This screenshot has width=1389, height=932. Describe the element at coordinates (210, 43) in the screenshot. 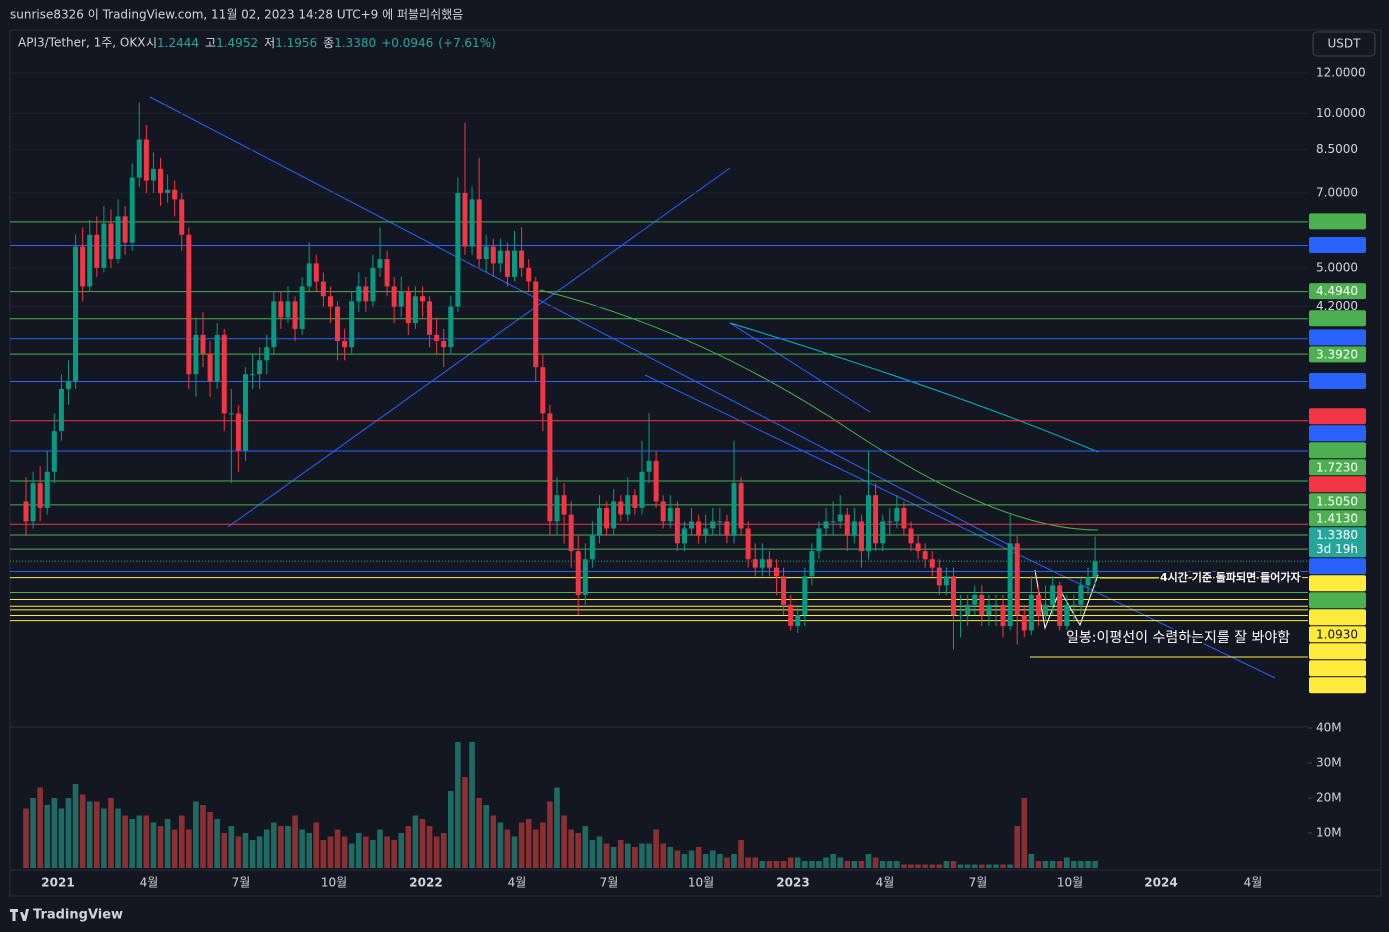

I see `ohlc-label: 고` at that location.